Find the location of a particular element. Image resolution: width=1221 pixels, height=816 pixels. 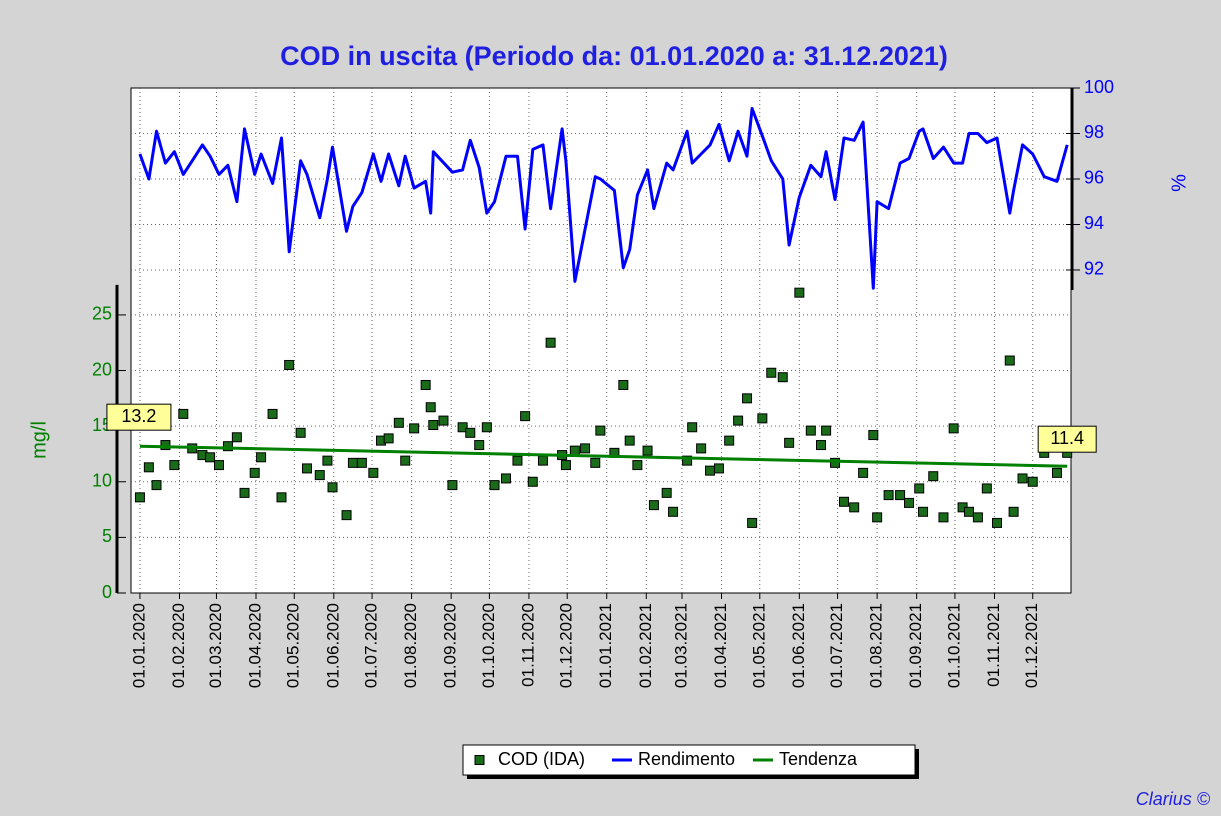

line is located at coordinates (603, 456).